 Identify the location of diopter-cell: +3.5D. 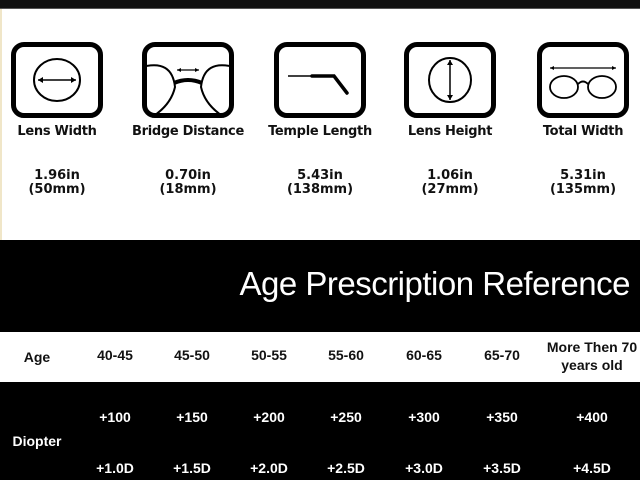
(502, 468).